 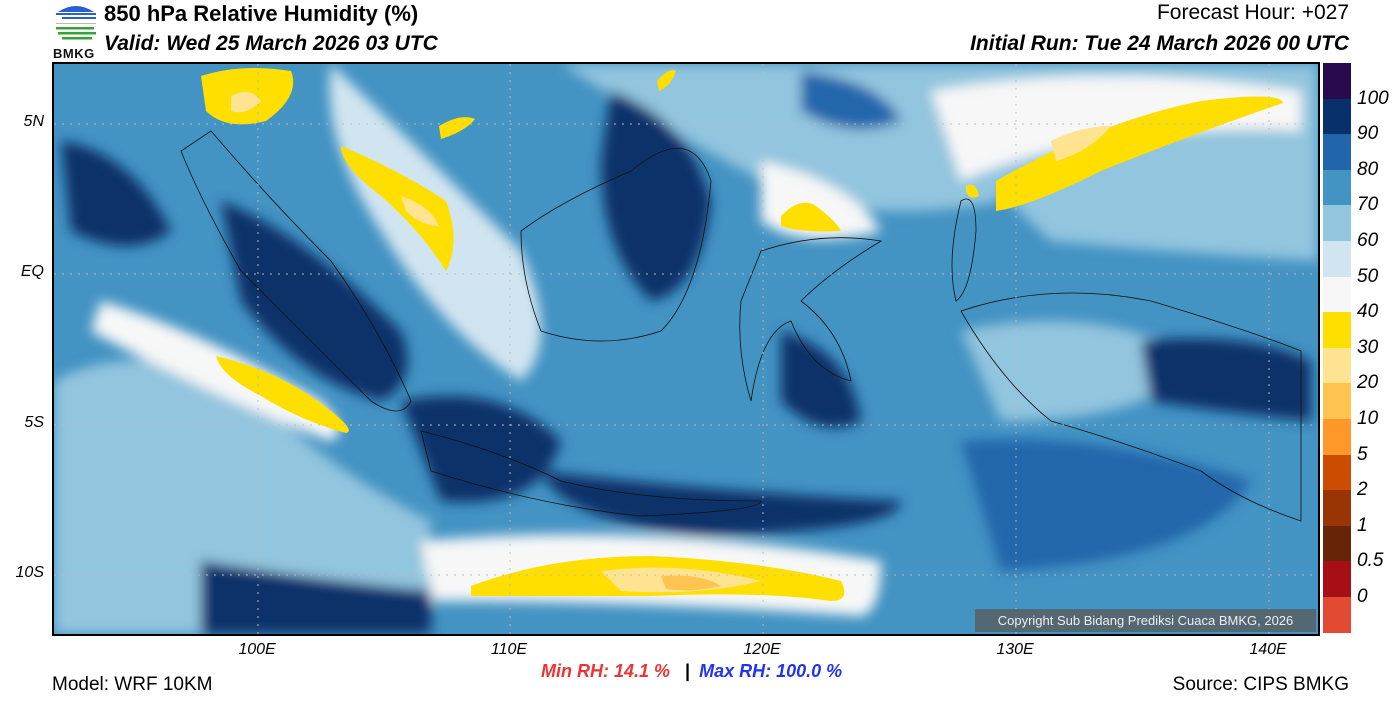 I want to click on colorbar-label: 40, so click(x=1368, y=312).